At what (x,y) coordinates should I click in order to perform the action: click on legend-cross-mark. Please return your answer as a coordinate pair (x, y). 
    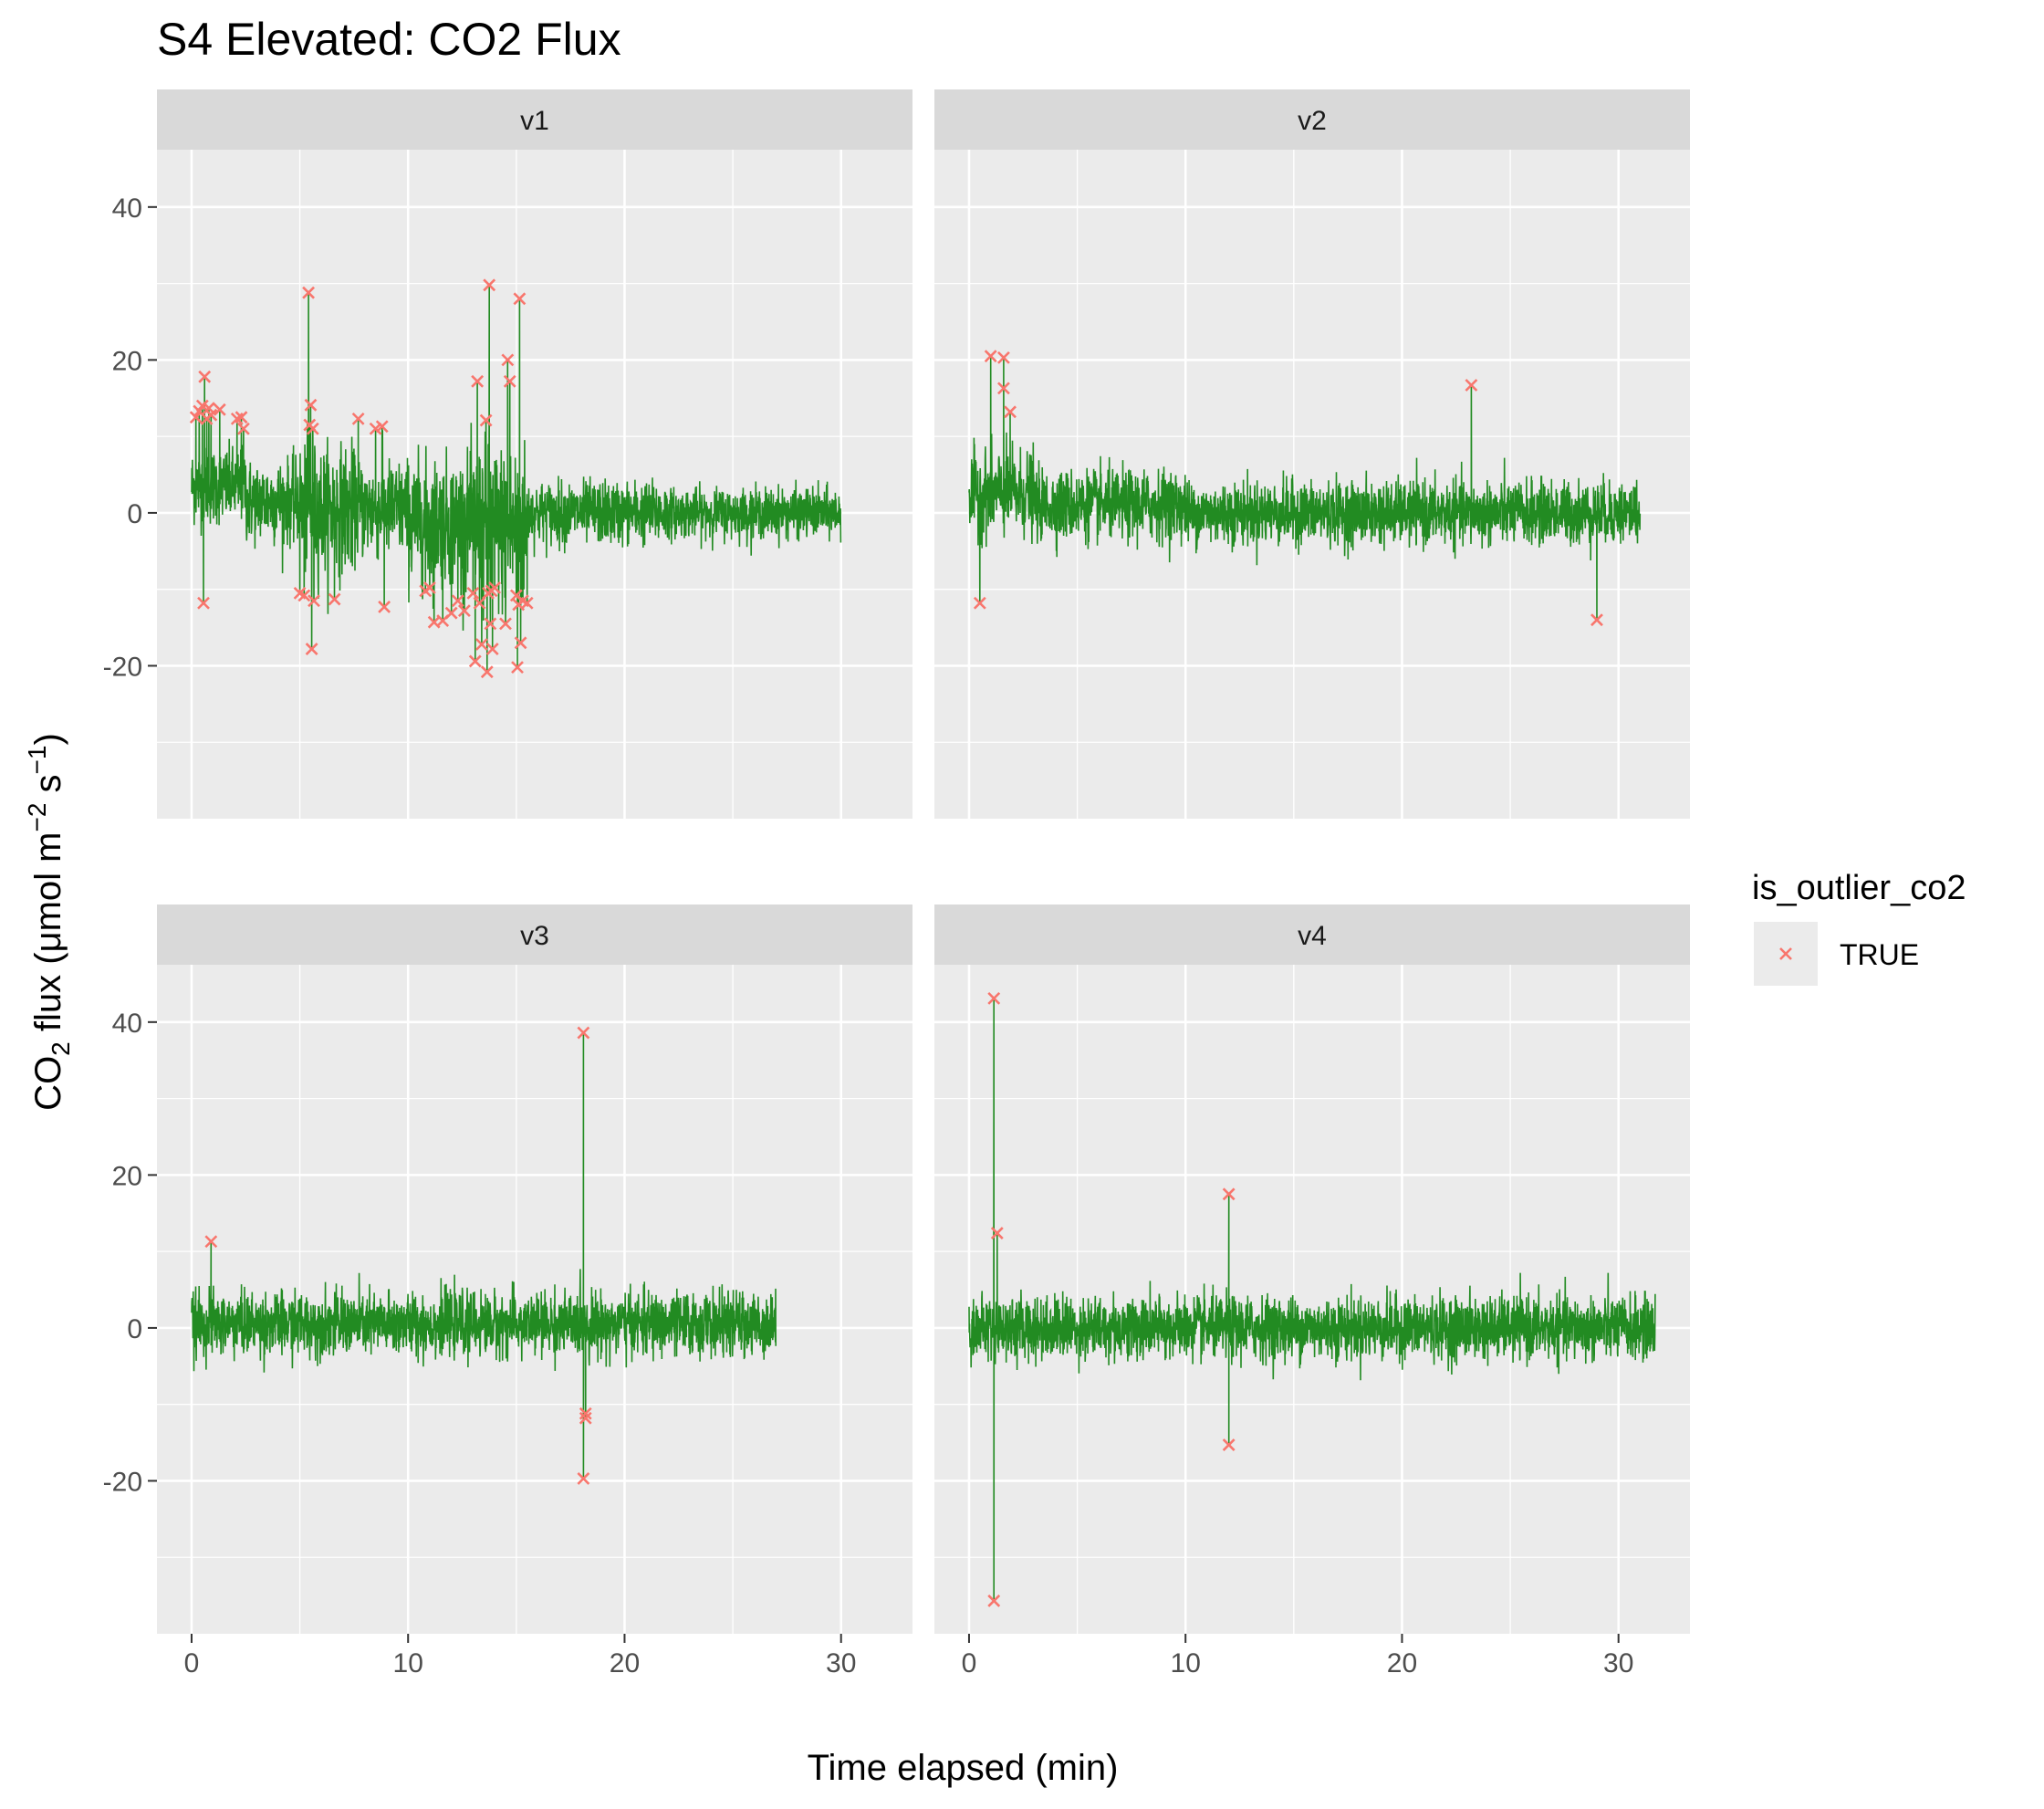
    Looking at the image, I should click on (1785, 953).